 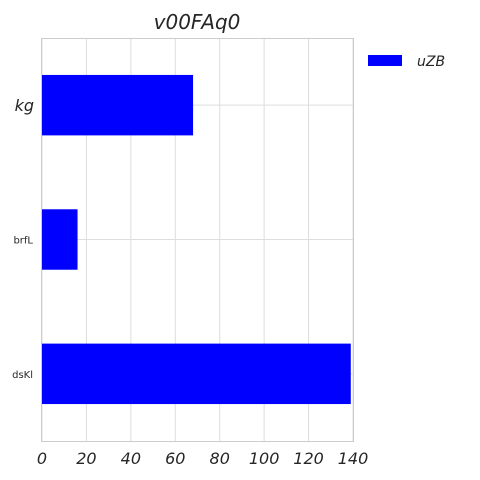 I want to click on x-tick-label: 120, so click(x=308, y=458).